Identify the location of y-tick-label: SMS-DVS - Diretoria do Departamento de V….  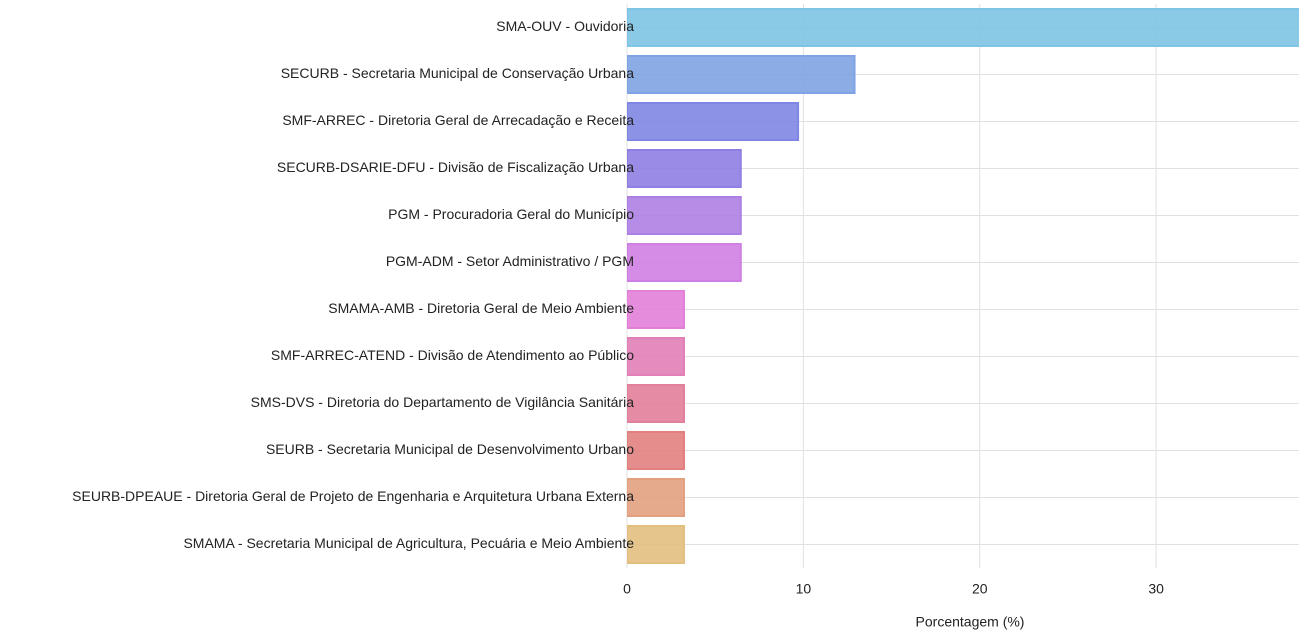
(443, 402).